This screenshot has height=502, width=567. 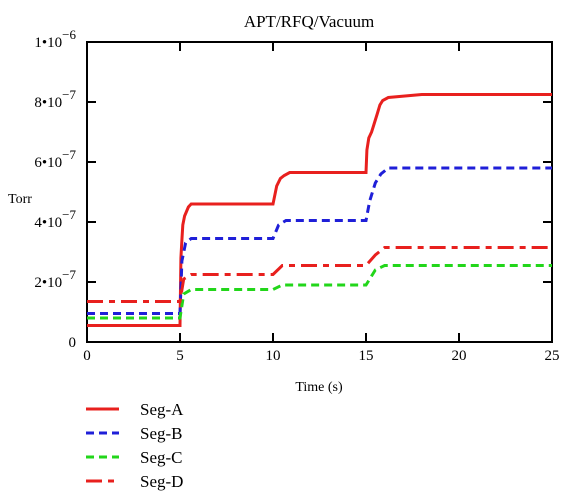 What do you see at coordinates (55, 279) in the screenshot?
I see `y-tick-label: 2•10−7` at bounding box center [55, 279].